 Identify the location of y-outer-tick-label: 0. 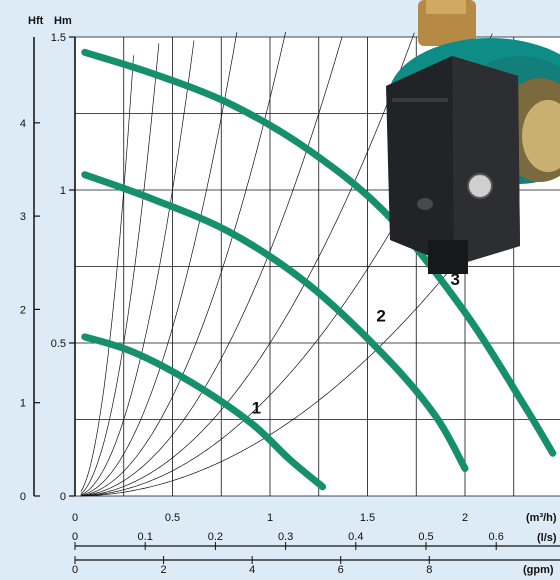
(23, 497).